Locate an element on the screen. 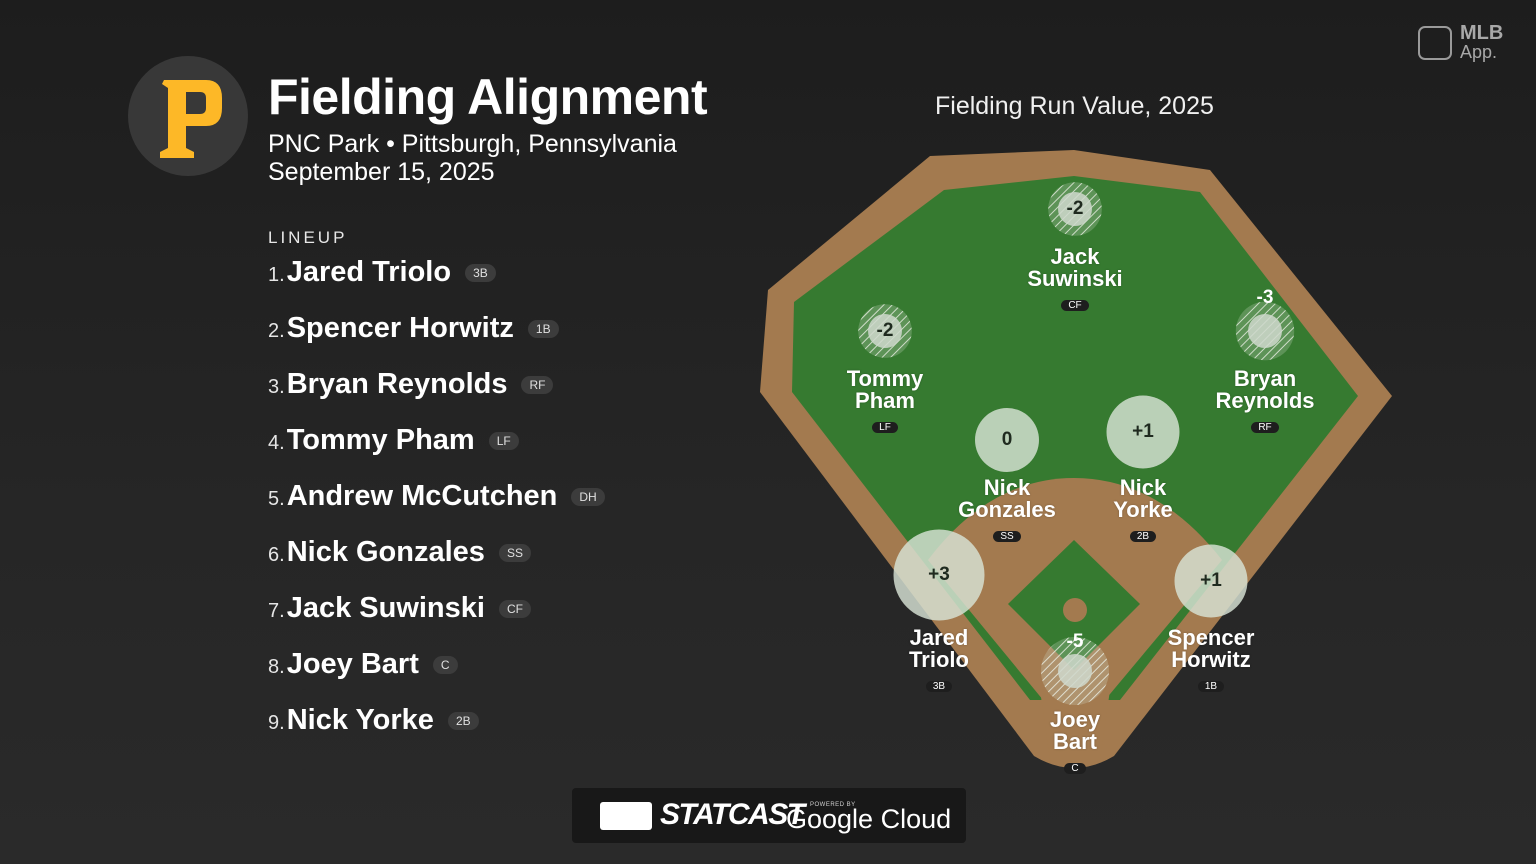 This screenshot has width=1536, height=864. fielder-last-name: Gonzales is located at coordinates (1007, 509).